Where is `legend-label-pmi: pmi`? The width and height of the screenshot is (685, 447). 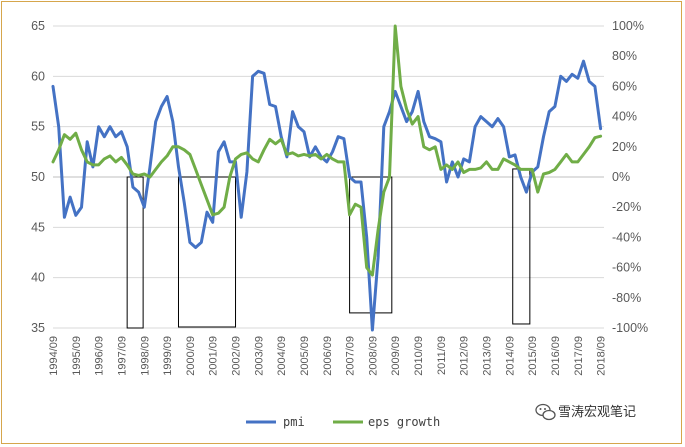 legend-label-pmi: pmi is located at coordinates (294, 422).